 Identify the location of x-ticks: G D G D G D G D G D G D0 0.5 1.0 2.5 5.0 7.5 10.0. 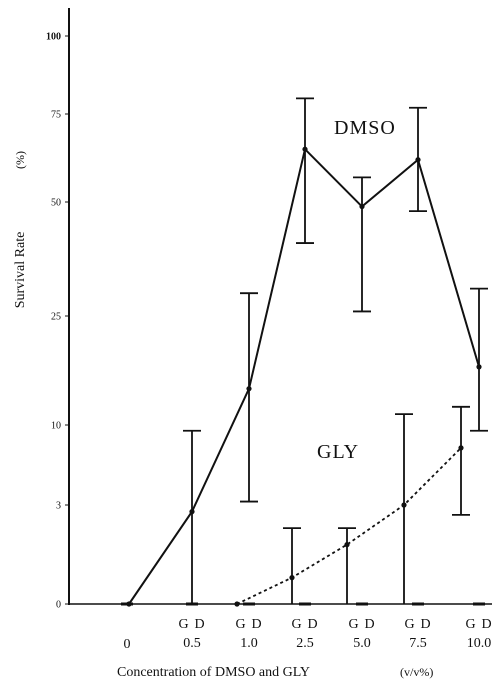
(306, 627).